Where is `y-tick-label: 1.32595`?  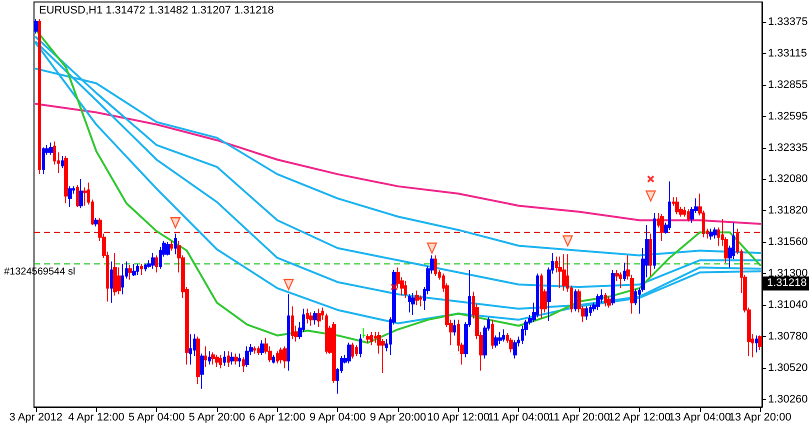 y-tick-label: 1.32595 is located at coordinates (788, 116).